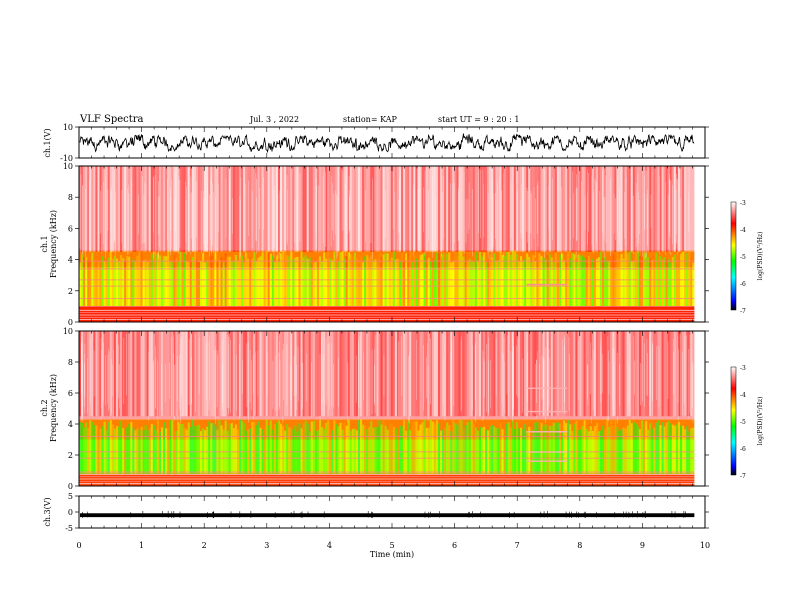 This screenshot has width=792, height=612. What do you see at coordinates (743, 476) in the screenshot?
I see `ch2-colorbar-tick: -7` at bounding box center [743, 476].